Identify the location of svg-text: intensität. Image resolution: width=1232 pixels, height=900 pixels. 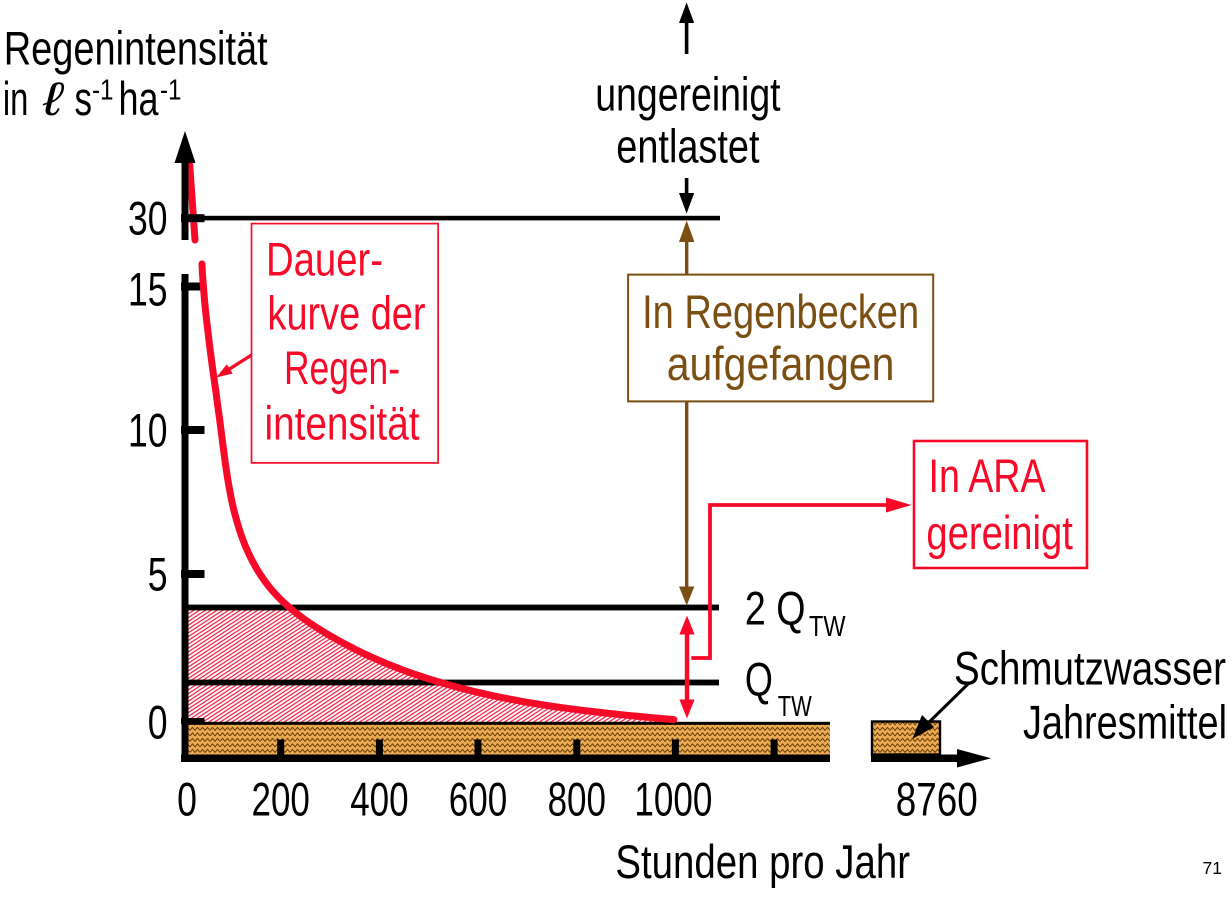
(342, 423).